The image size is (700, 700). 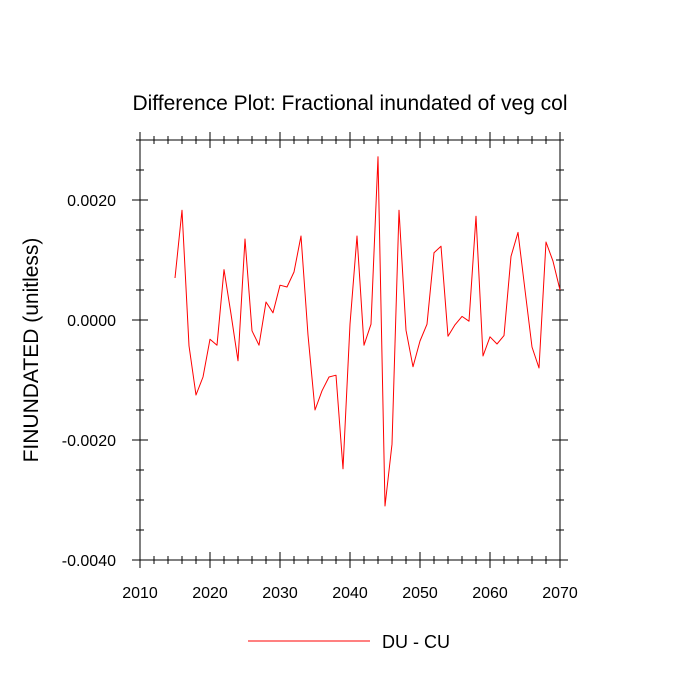 What do you see at coordinates (280, 593) in the screenshot?
I see `x-tick-label: 2030` at bounding box center [280, 593].